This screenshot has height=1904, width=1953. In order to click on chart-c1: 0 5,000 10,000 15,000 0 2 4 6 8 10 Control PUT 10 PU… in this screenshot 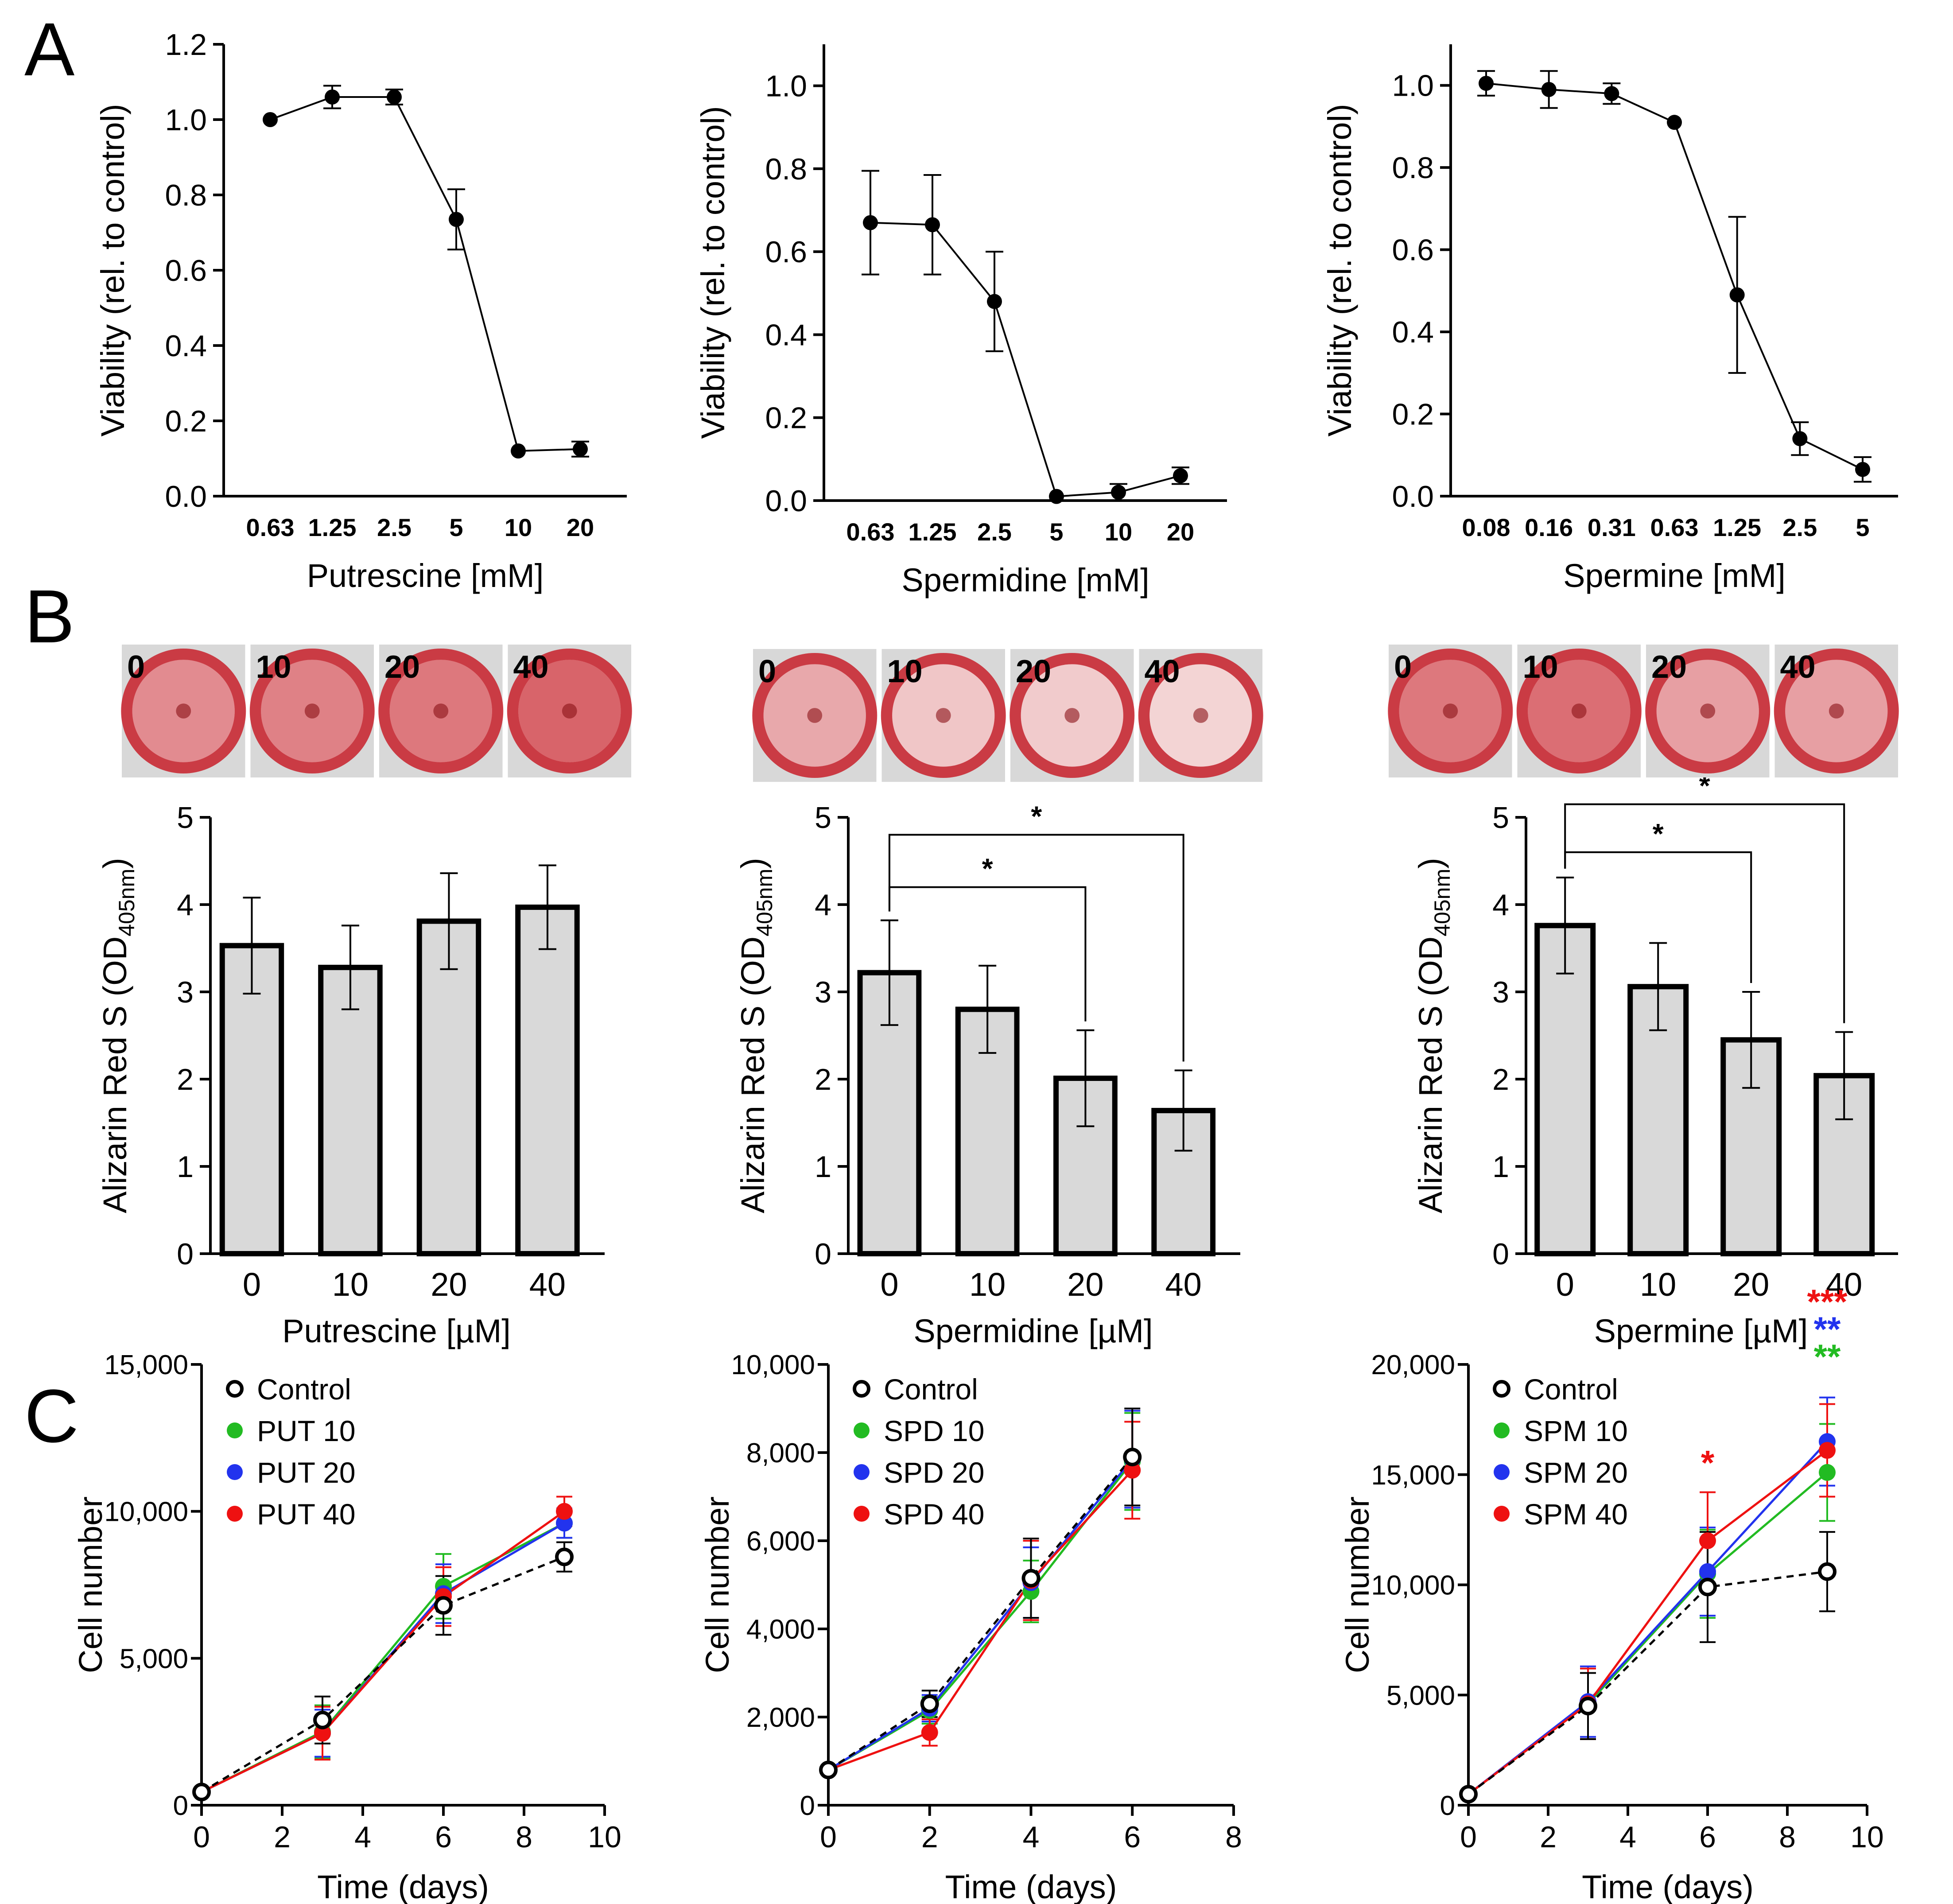, I will do `click(346, 1627)`.